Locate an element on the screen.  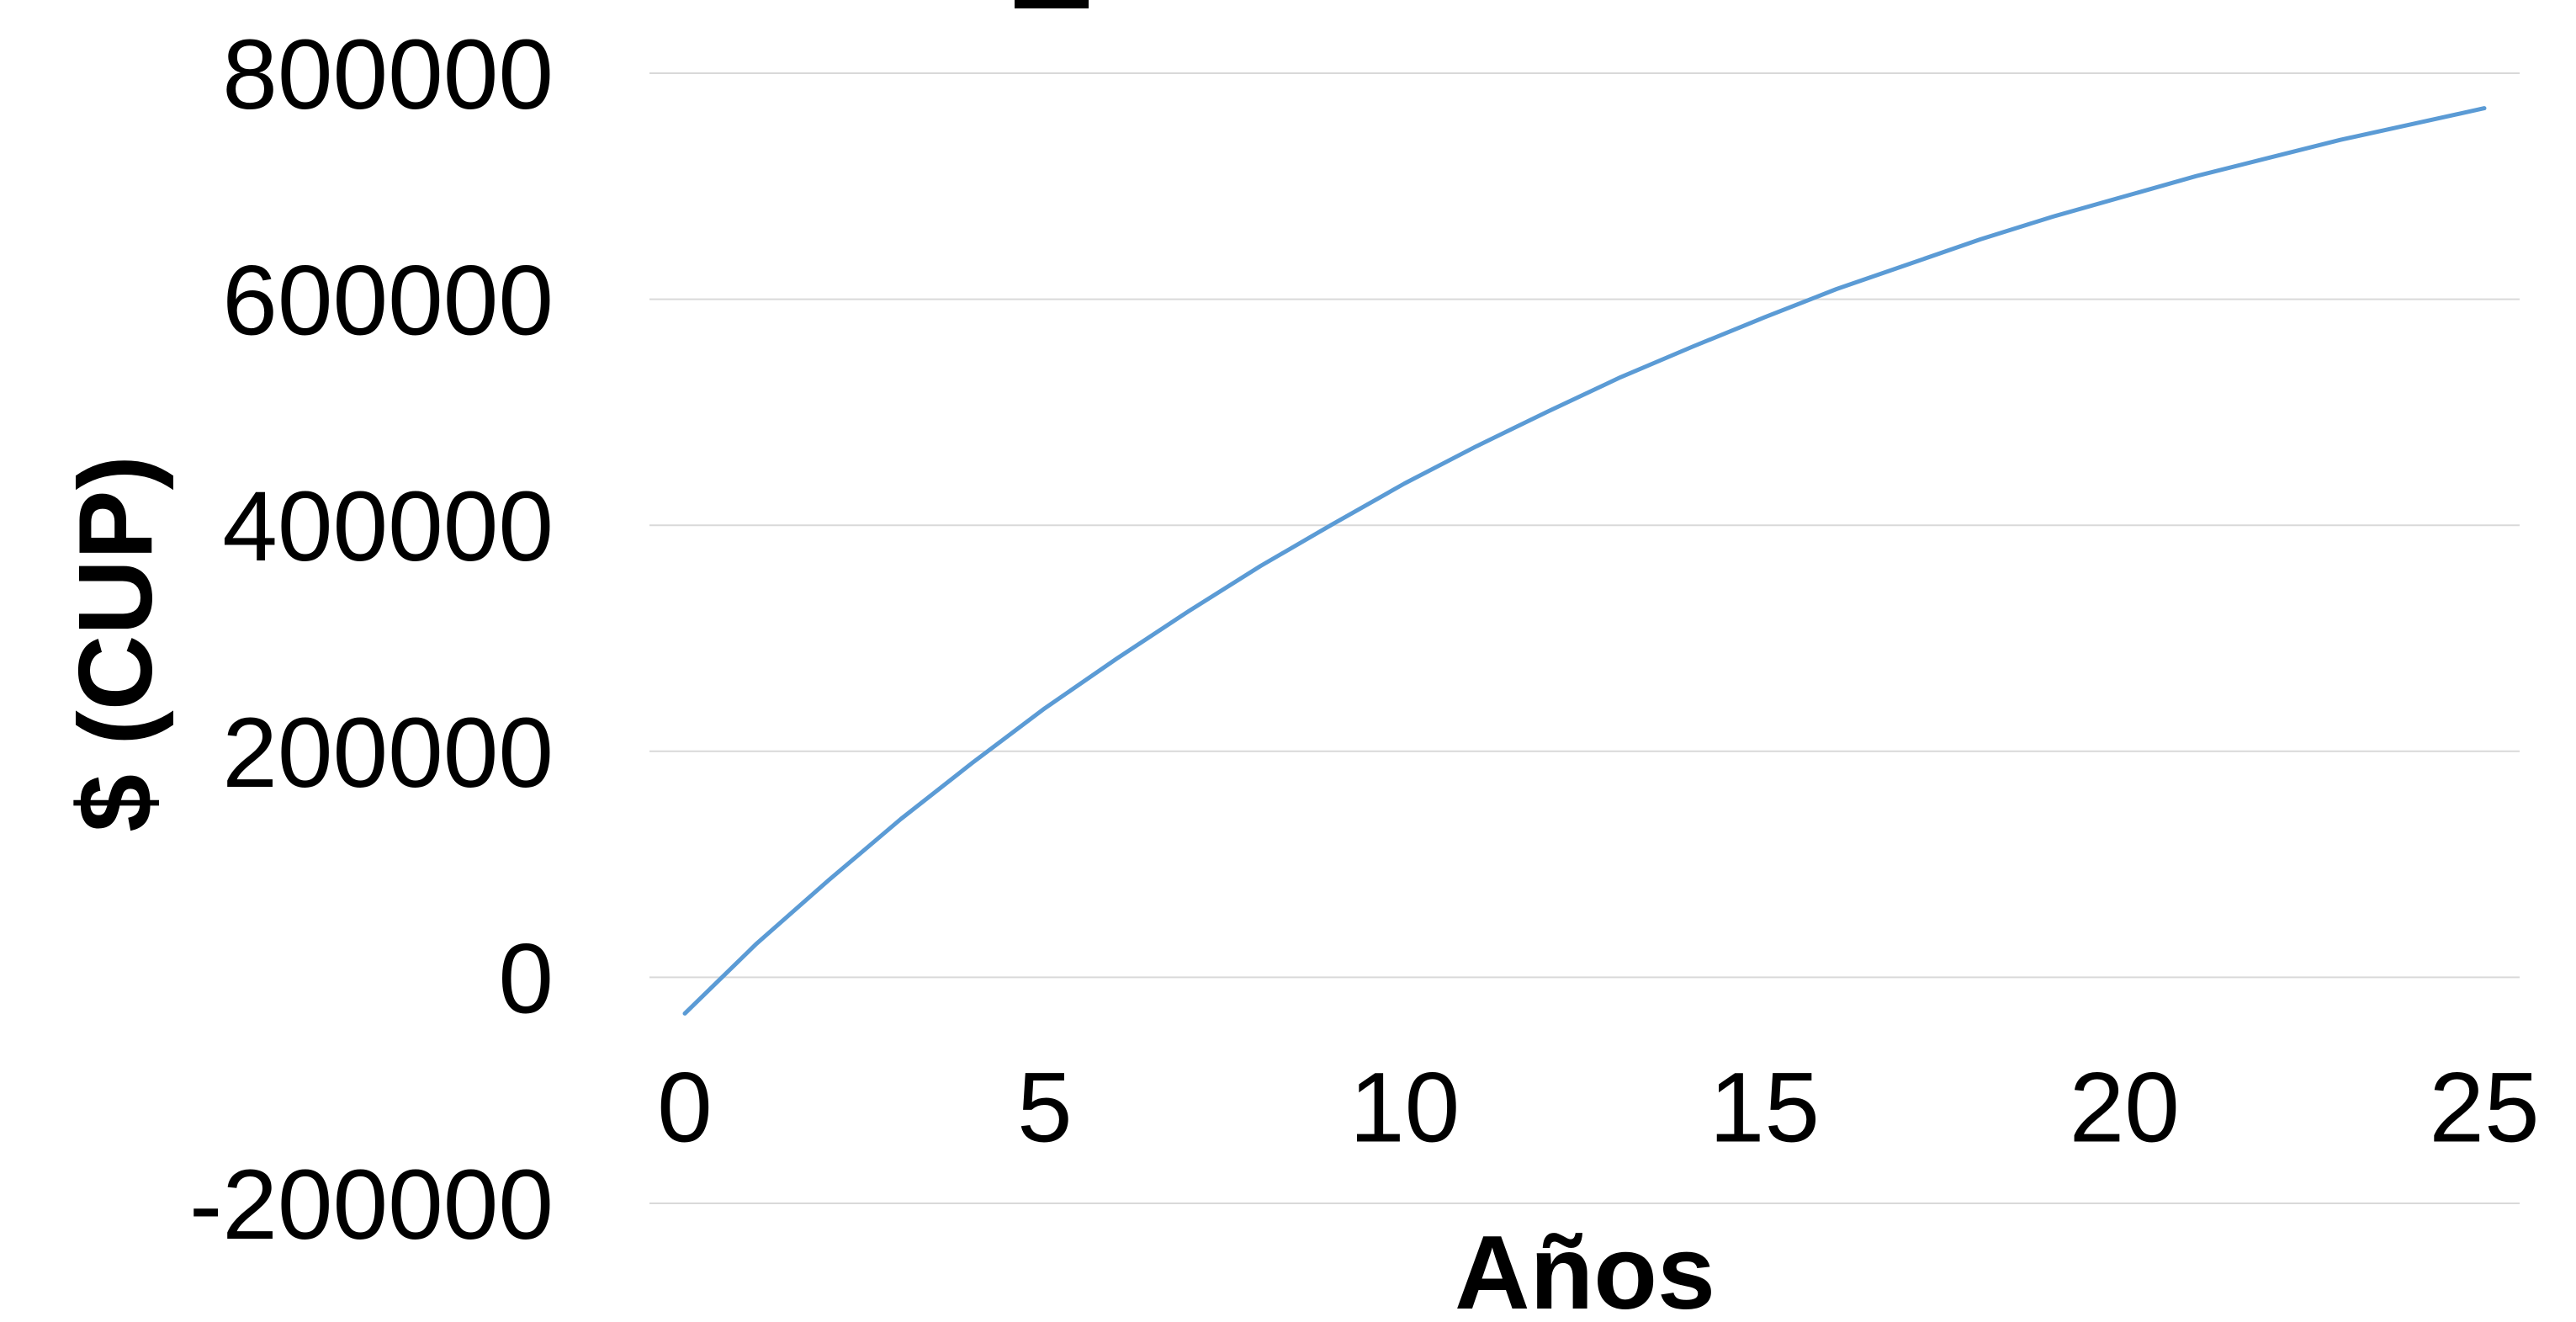
x-tick-label: 0 is located at coordinates (685, 1107).